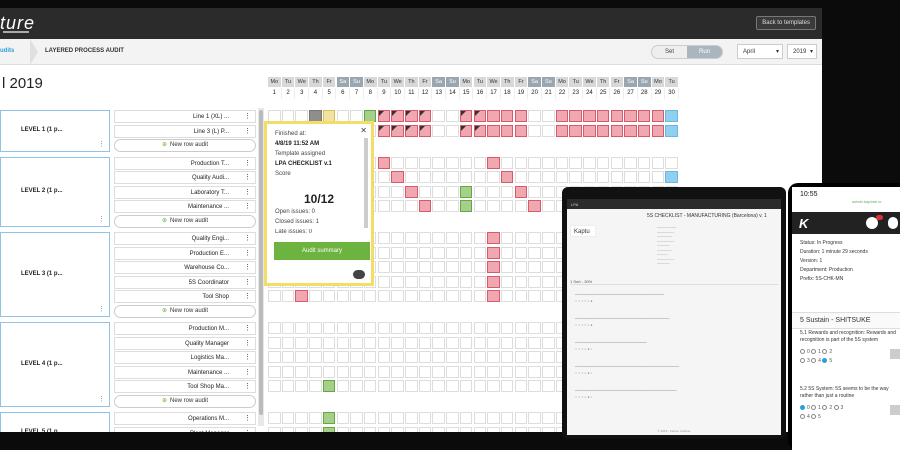  I want to click on chat-icon, so click(359, 274).